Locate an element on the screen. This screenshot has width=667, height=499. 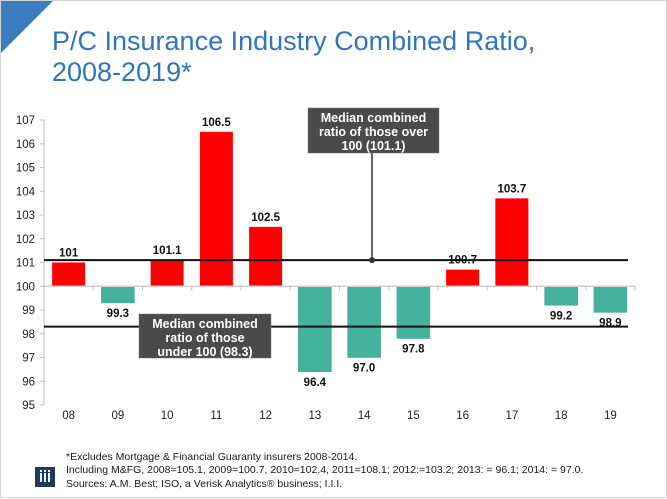
median-under-100-annotation-text-line: ratio of those is located at coordinates (204, 338).